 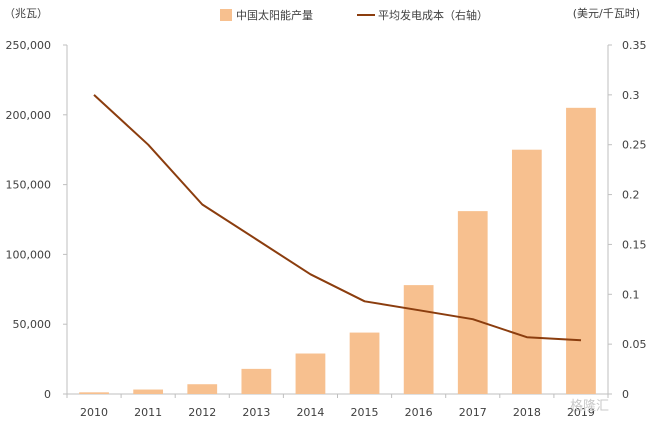 What do you see at coordinates (606, 13) in the screenshot?
I see `right-axis-unit-label: (美元/千瓦时)` at bounding box center [606, 13].